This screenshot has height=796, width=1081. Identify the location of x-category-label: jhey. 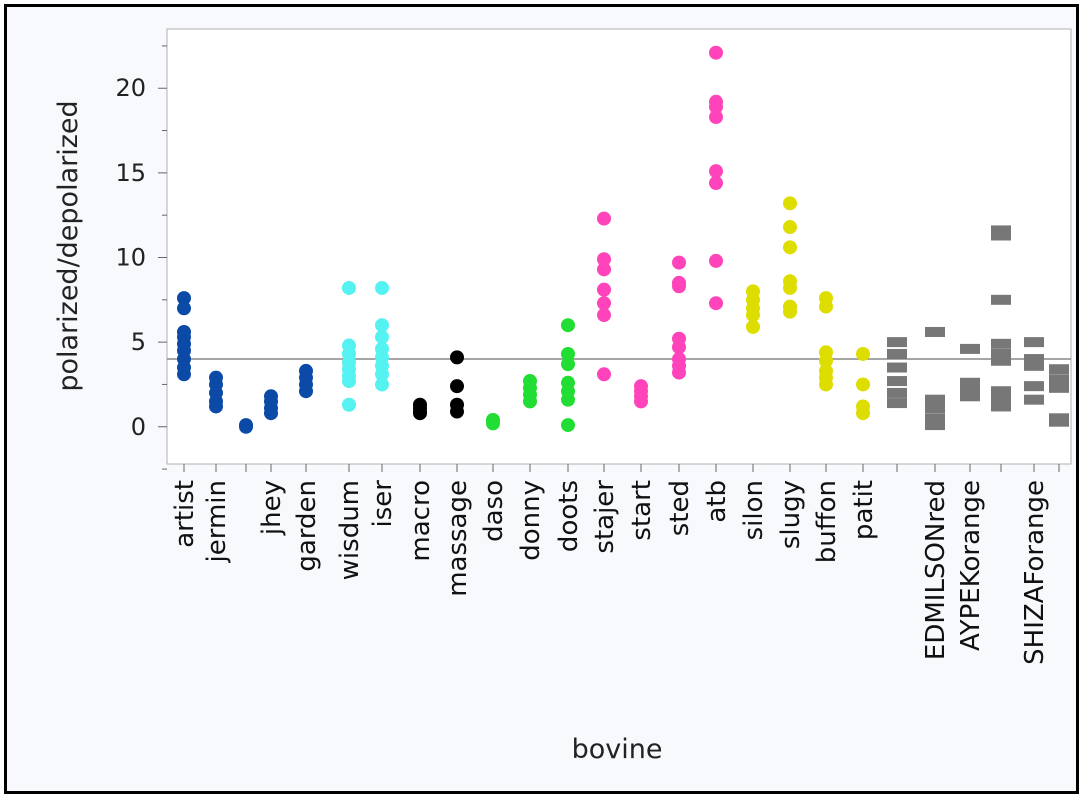
(272, 508).